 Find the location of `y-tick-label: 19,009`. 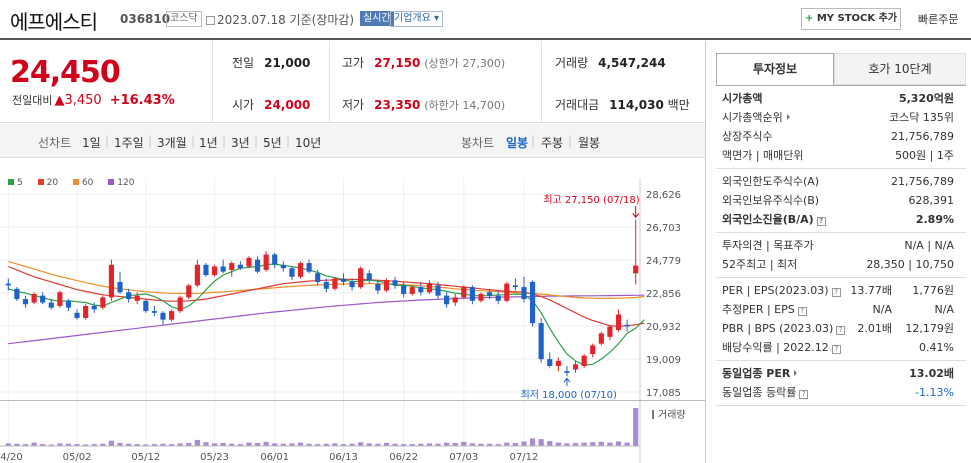

y-tick-label: 19,009 is located at coordinates (663, 360).